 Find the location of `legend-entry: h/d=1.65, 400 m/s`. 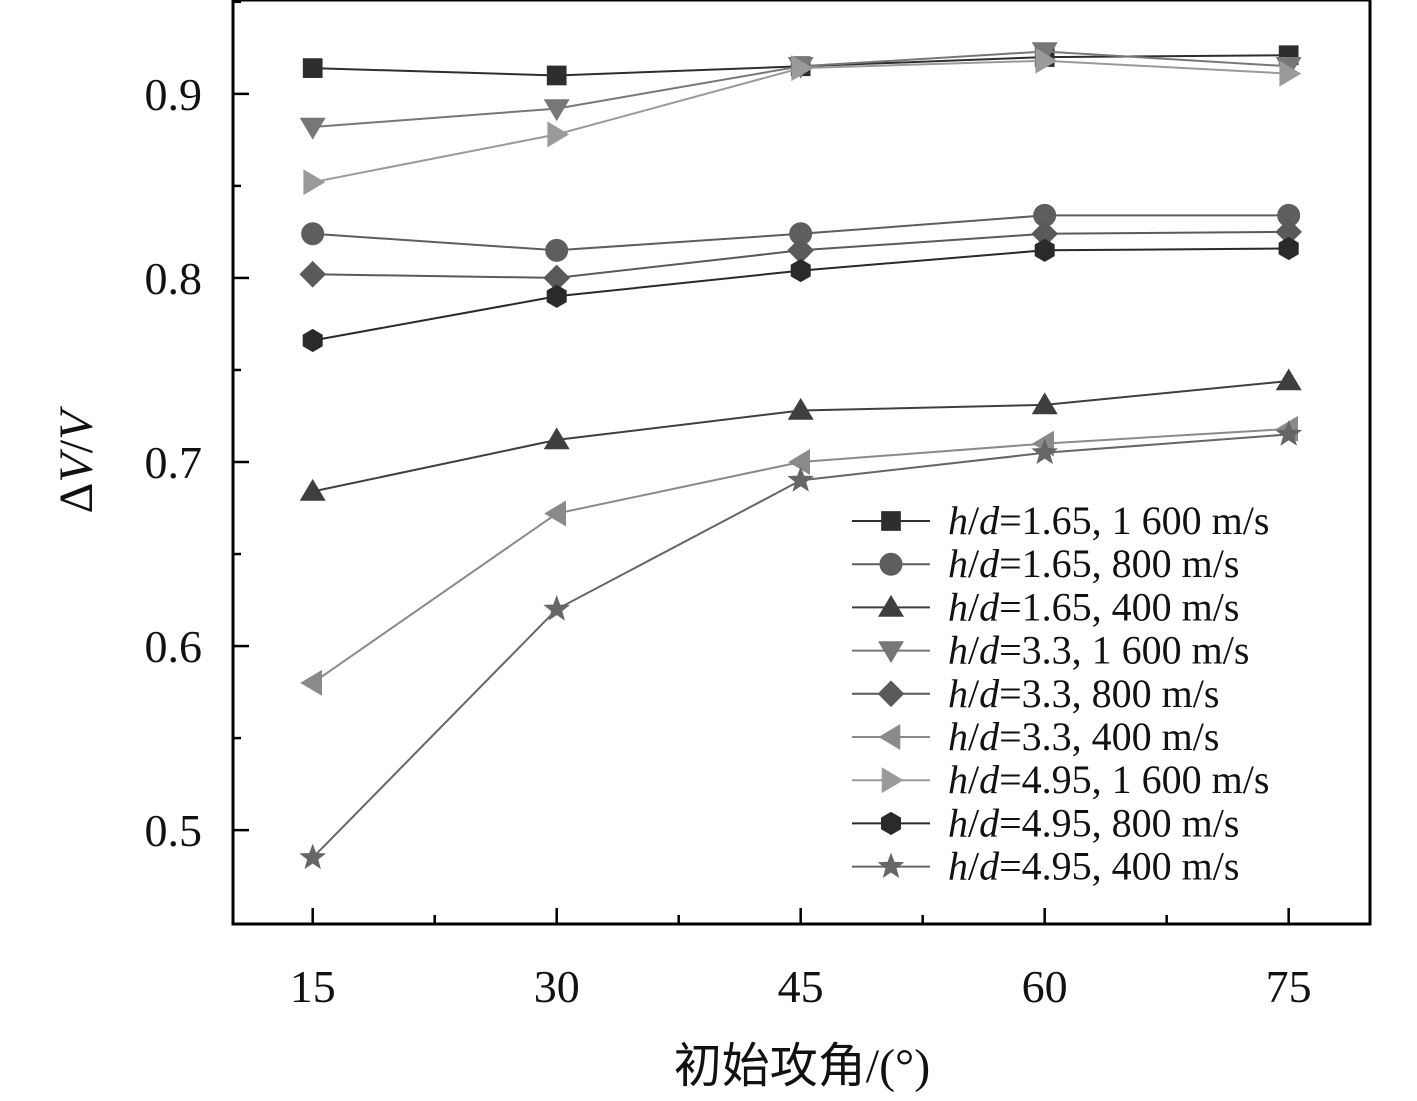

legend-entry: h/d=1.65, 400 m/s is located at coordinates (1045, 606).